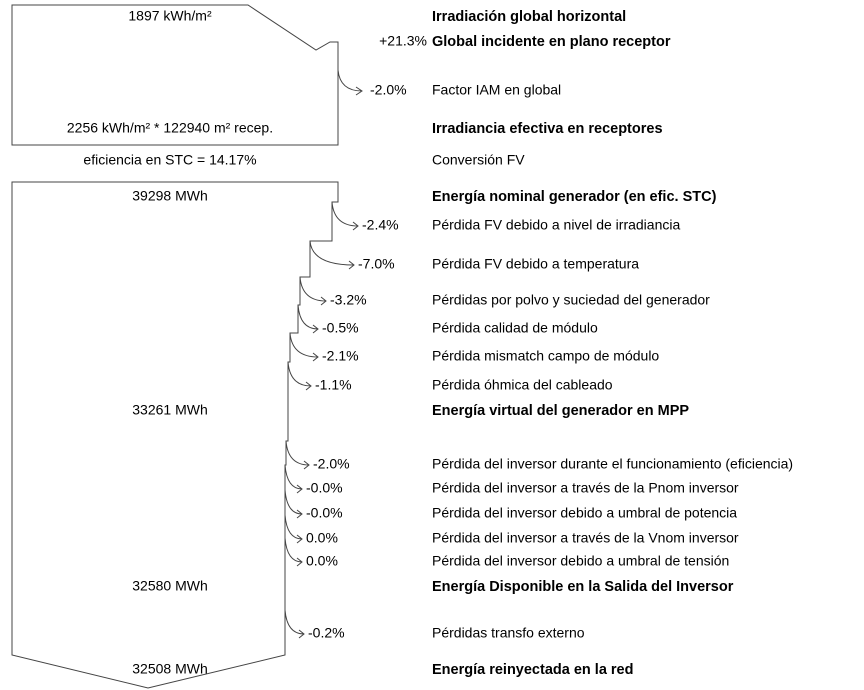 This screenshot has width=864, height=690. What do you see at coordinates (560, 411) in the screenshot?
I see `row-label: Energía virtual del generador en MPP` at bounding box center [560, 411].